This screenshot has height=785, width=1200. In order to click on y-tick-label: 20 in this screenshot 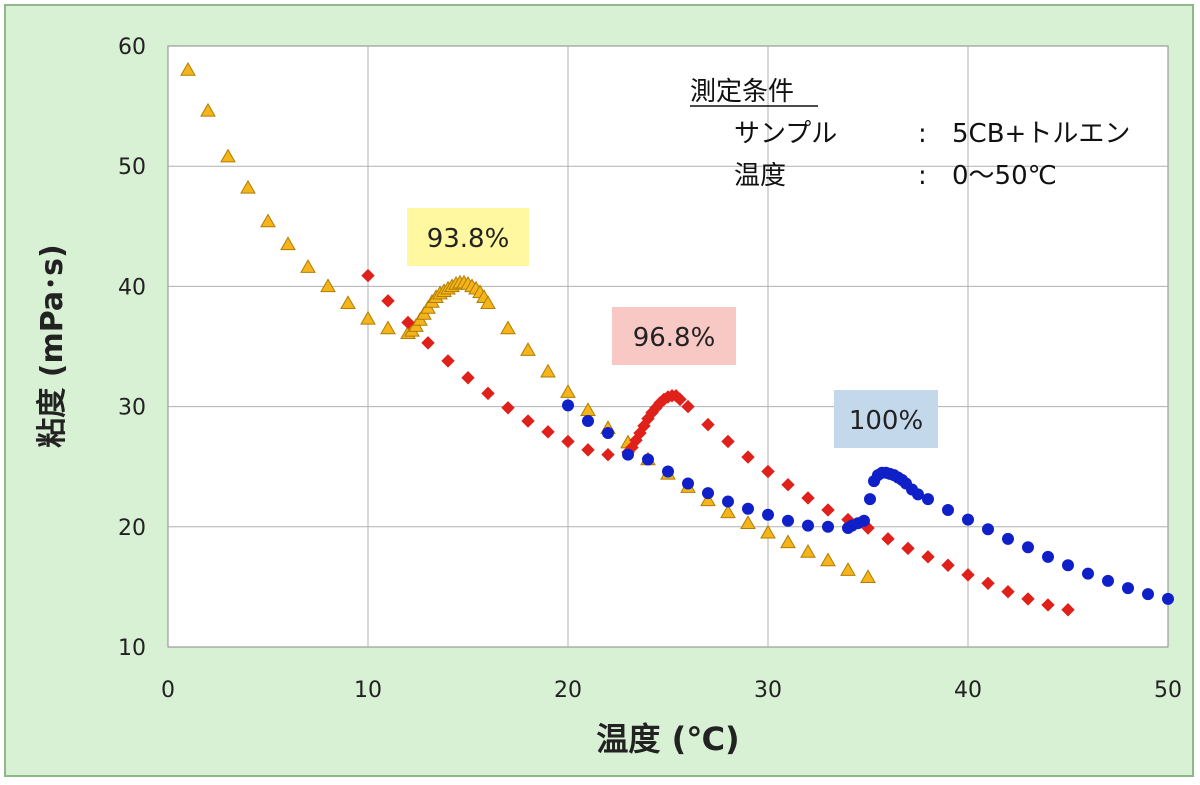, I will do `click(132, 528)`.